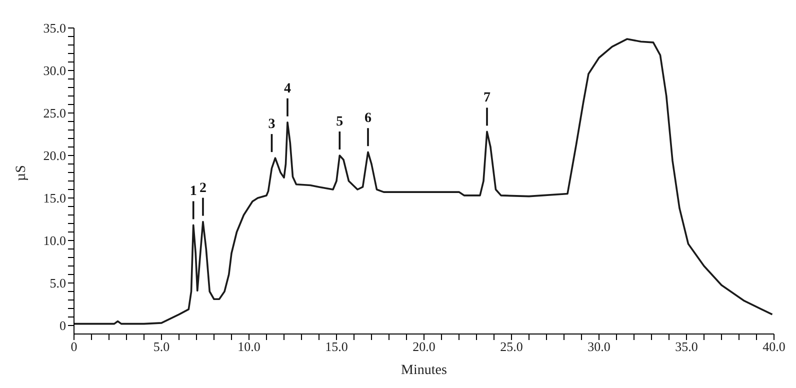 This screenshot has height=388, width=796. Describe the element at coordinates (58, 283) in the screenshot. I see `y-tick-label: 5.0` at that location.